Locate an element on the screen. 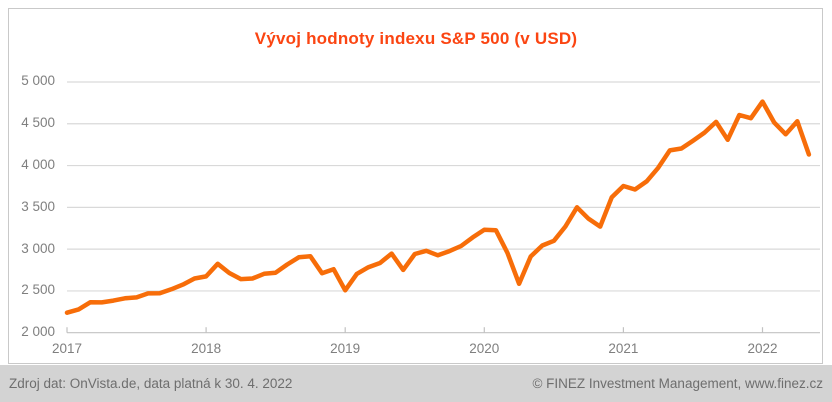 The width and height of the screenshot is (832, 402). x-axis-label: 2018 is located at coordinates (206, 348).